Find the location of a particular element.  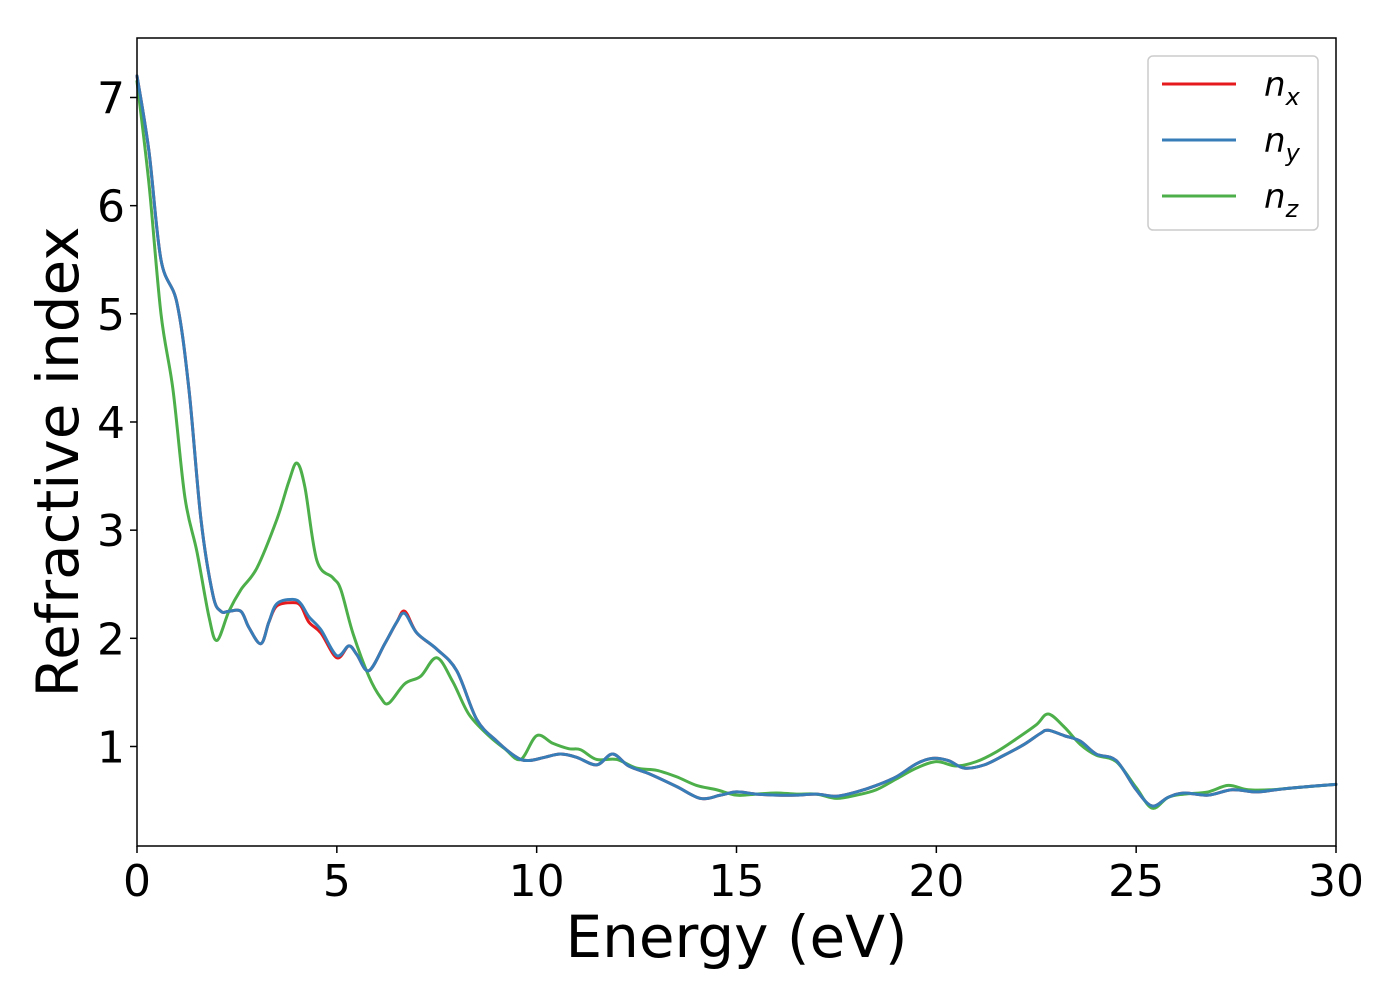

x-axis-label: Energy (eV) is located at coordinates (736, 937).